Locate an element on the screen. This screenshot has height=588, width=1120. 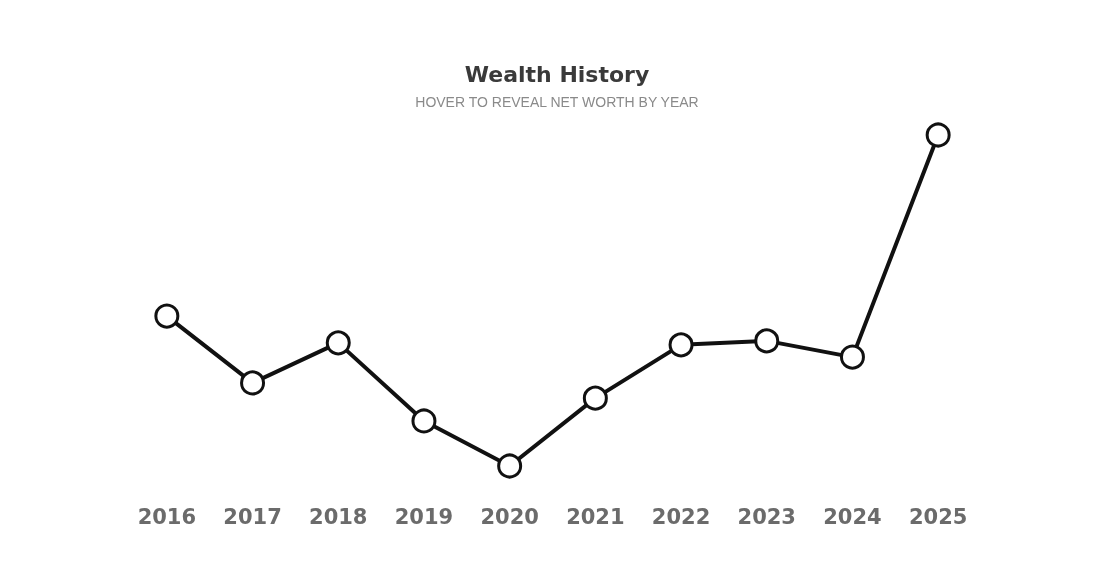
x-tick-label: 2023 is located at coordinates (766, 516).